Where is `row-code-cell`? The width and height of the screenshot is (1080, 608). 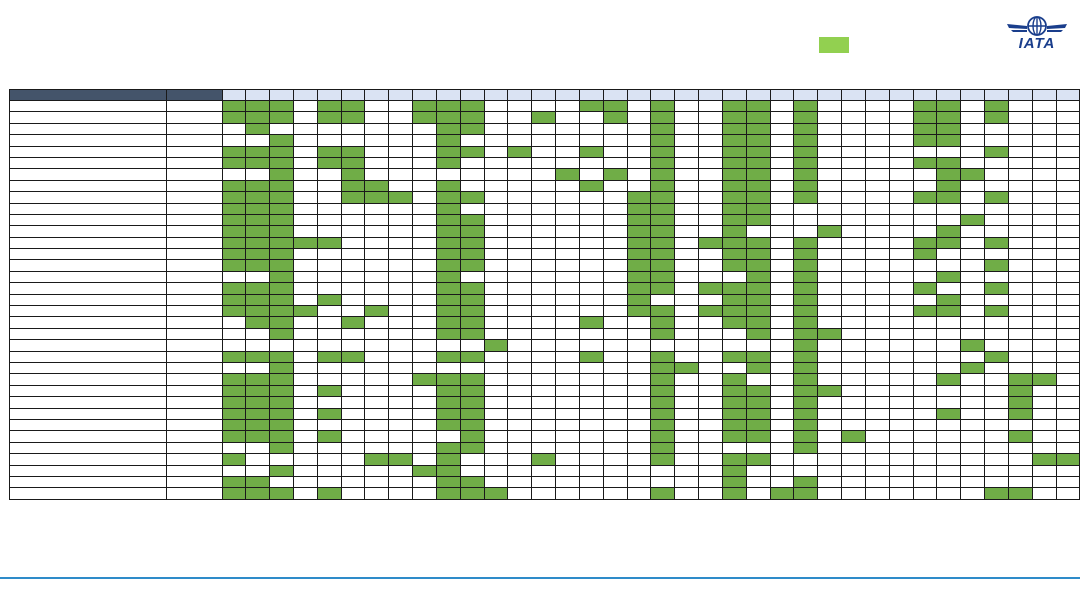
row-code-cell is located at coordinates (194, 470).